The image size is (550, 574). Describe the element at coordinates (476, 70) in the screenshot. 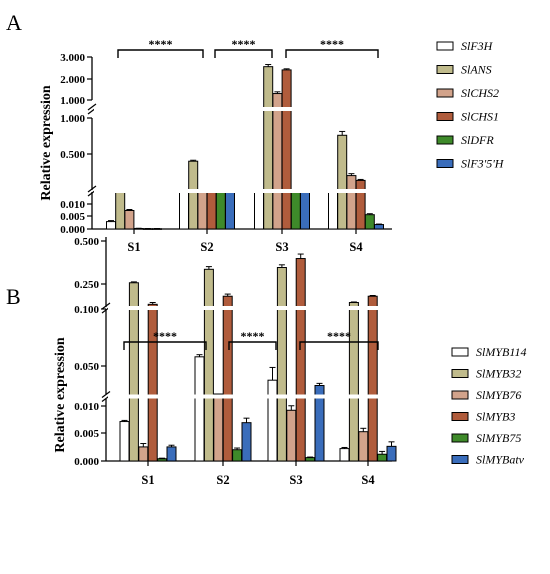

I see `legend-label: SlANS` at that location.